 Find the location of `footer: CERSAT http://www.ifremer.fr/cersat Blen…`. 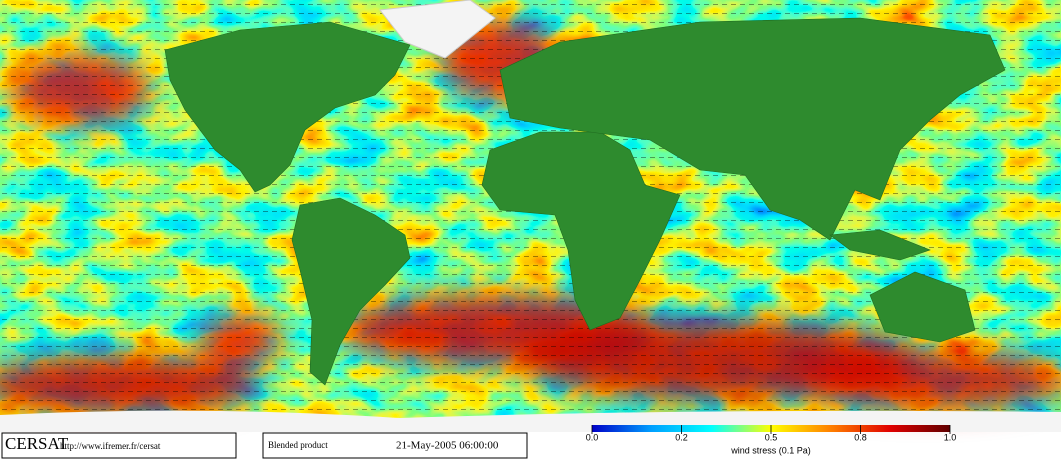

footer: CERSAT http://www.ifremer.fr/cersat Blen… is located at coordinates (264, 445).